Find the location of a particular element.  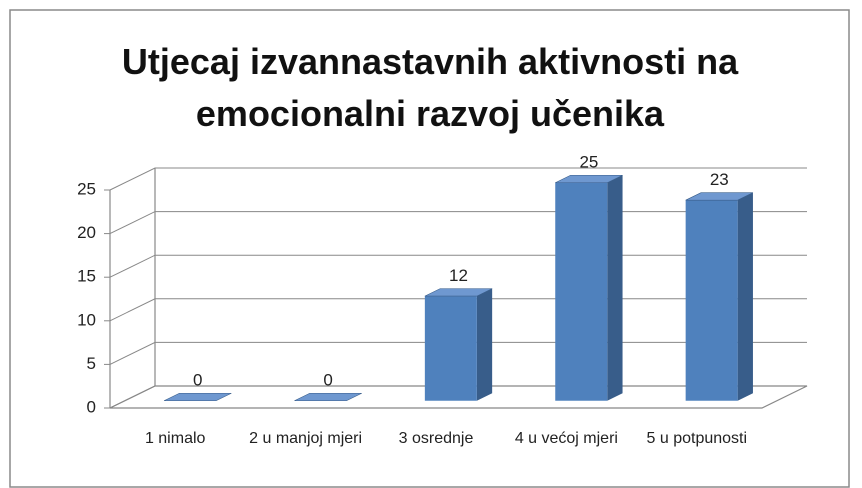

y-tick-label: 20 is located at coordinates (86, 232).